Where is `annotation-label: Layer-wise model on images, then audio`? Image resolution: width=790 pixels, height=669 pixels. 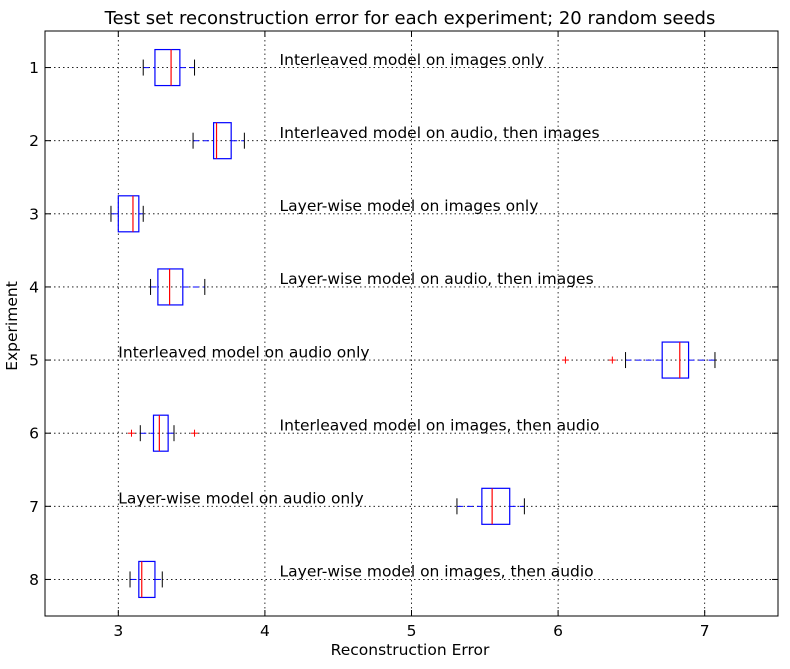 annotation-label: Layer-wise model on images, then audio is located at coordinates (437, 572).